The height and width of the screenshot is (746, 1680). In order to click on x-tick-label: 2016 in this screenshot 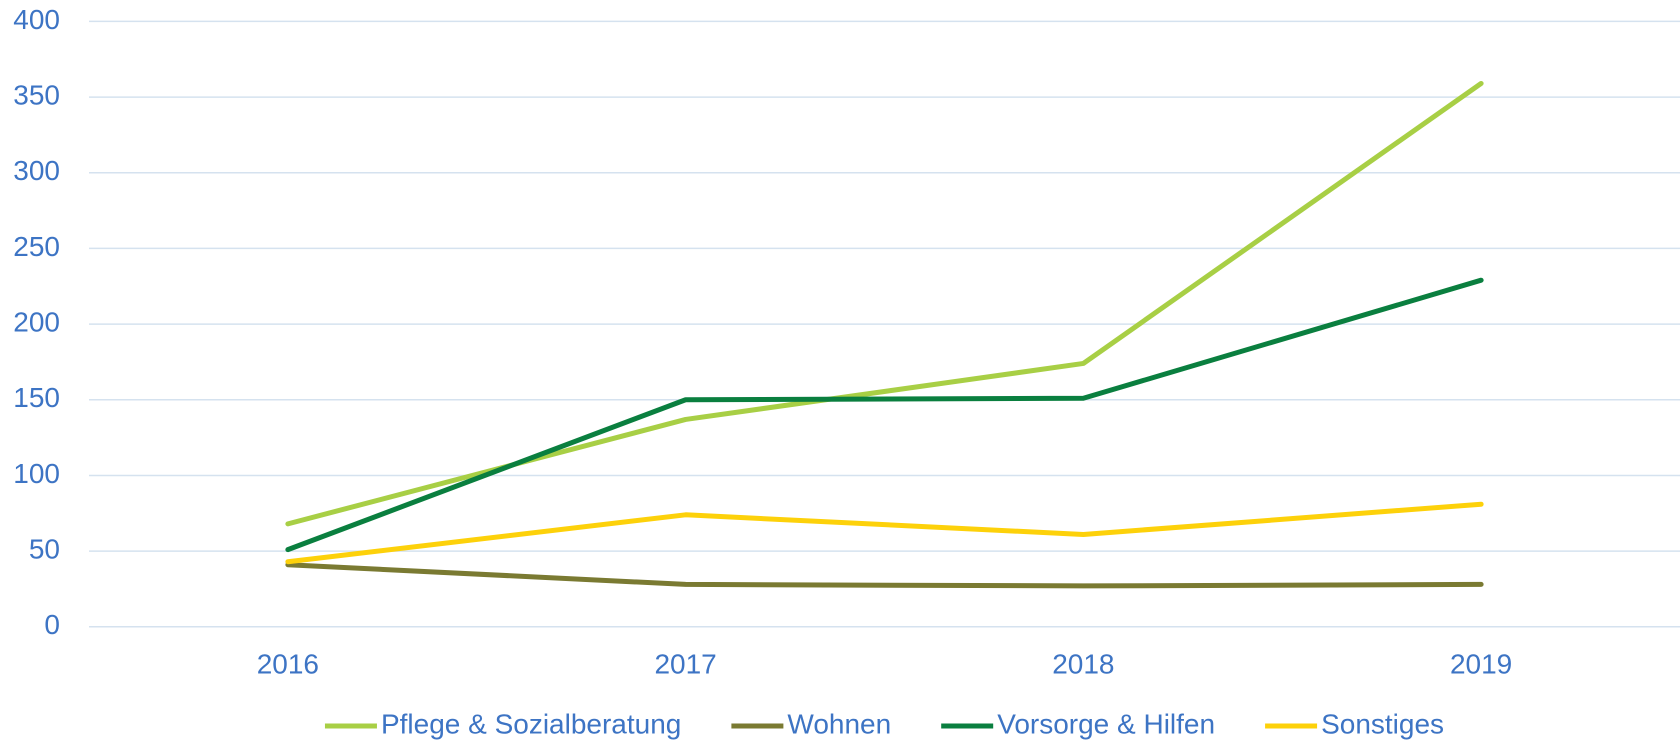, I will do `click(288, 663)`.